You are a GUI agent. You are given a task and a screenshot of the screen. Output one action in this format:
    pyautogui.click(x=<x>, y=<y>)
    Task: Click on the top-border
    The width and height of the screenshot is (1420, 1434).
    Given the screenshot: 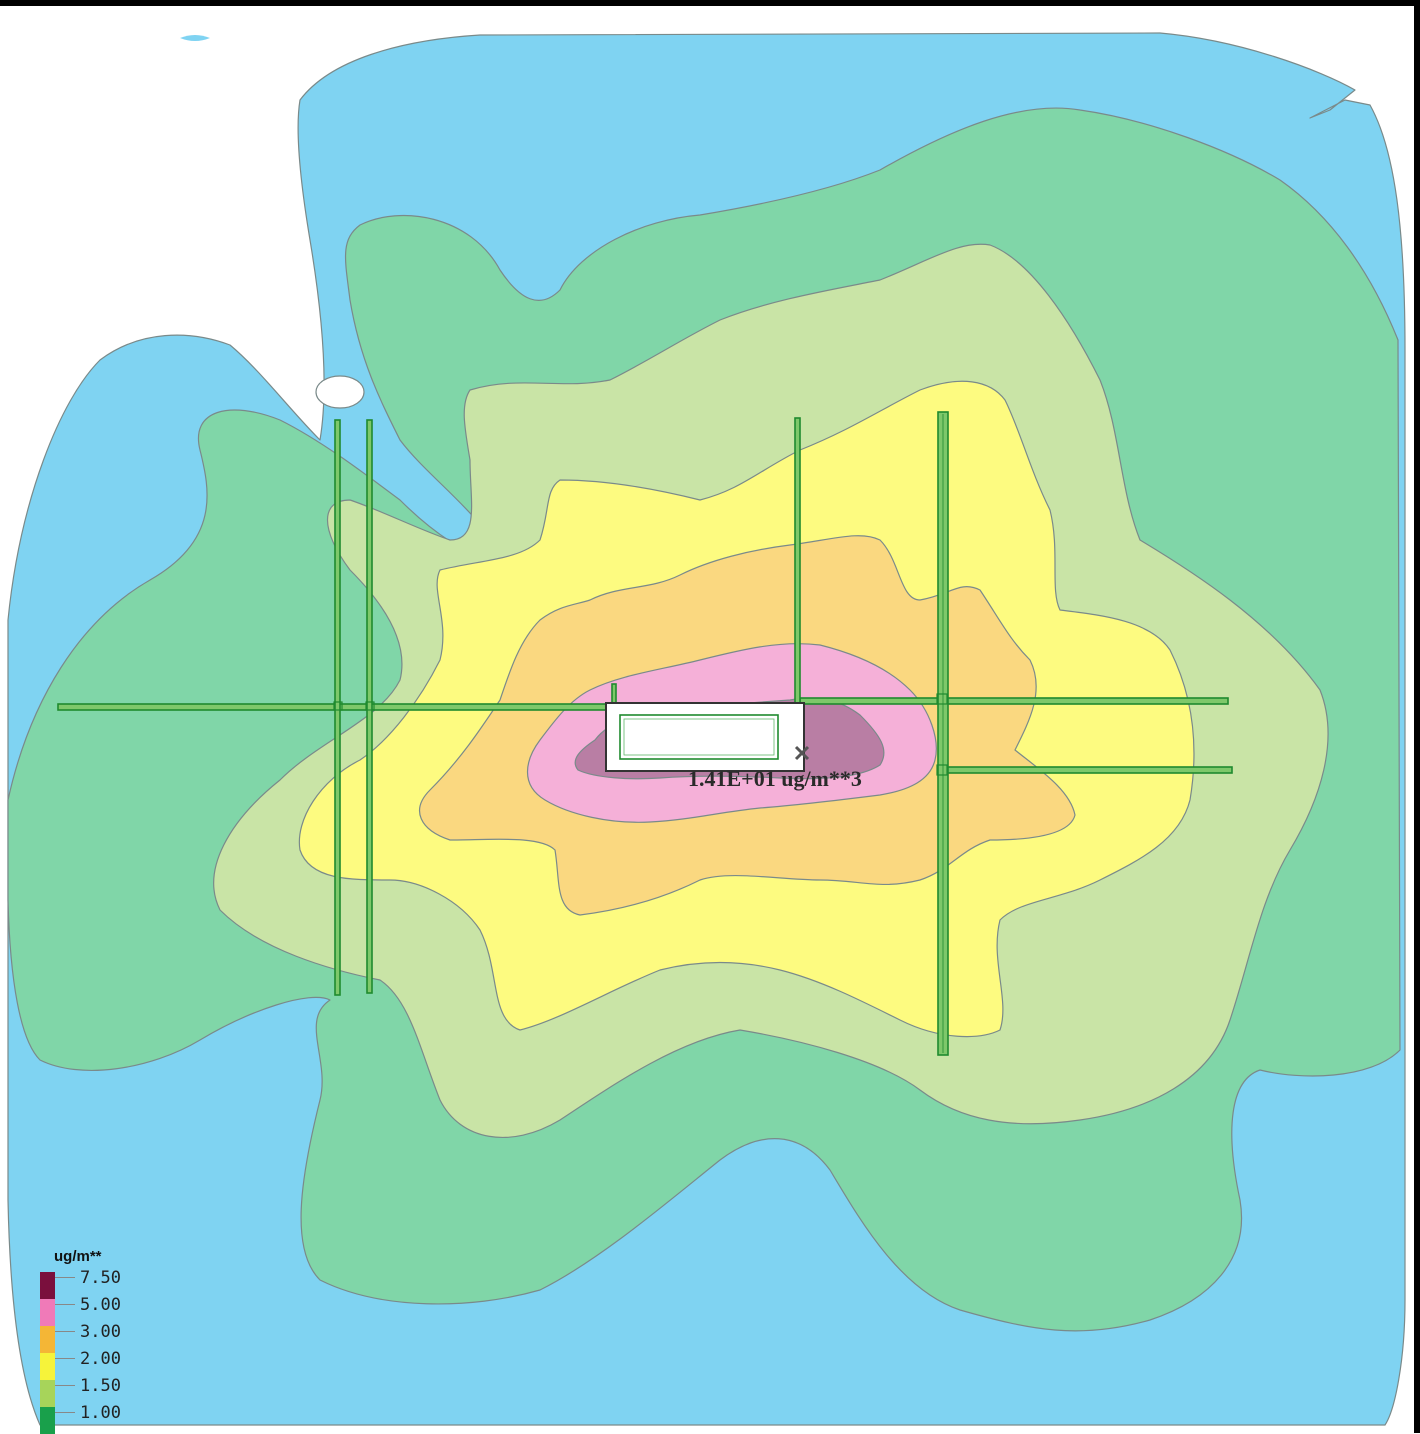 What is the action you would take?
    pyautogui.click(x=710, y=3)
    